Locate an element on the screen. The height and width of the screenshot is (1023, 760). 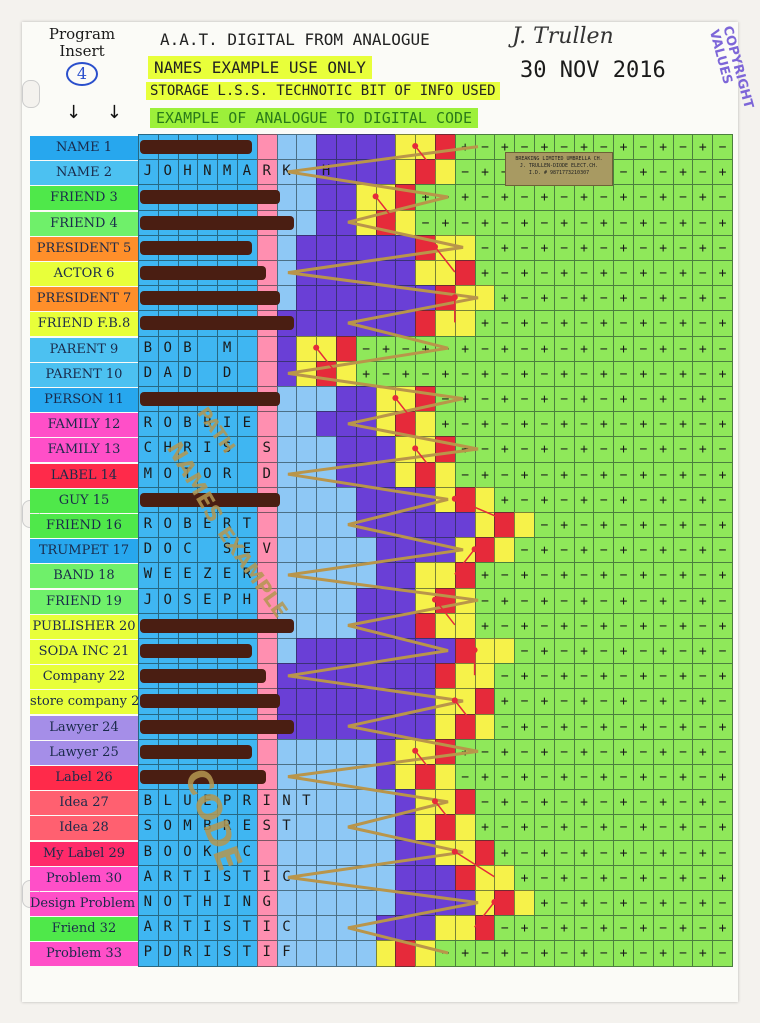
title-line-2: NAMES EXAMPLE USE ONLY is located at coordinates (260, 67).